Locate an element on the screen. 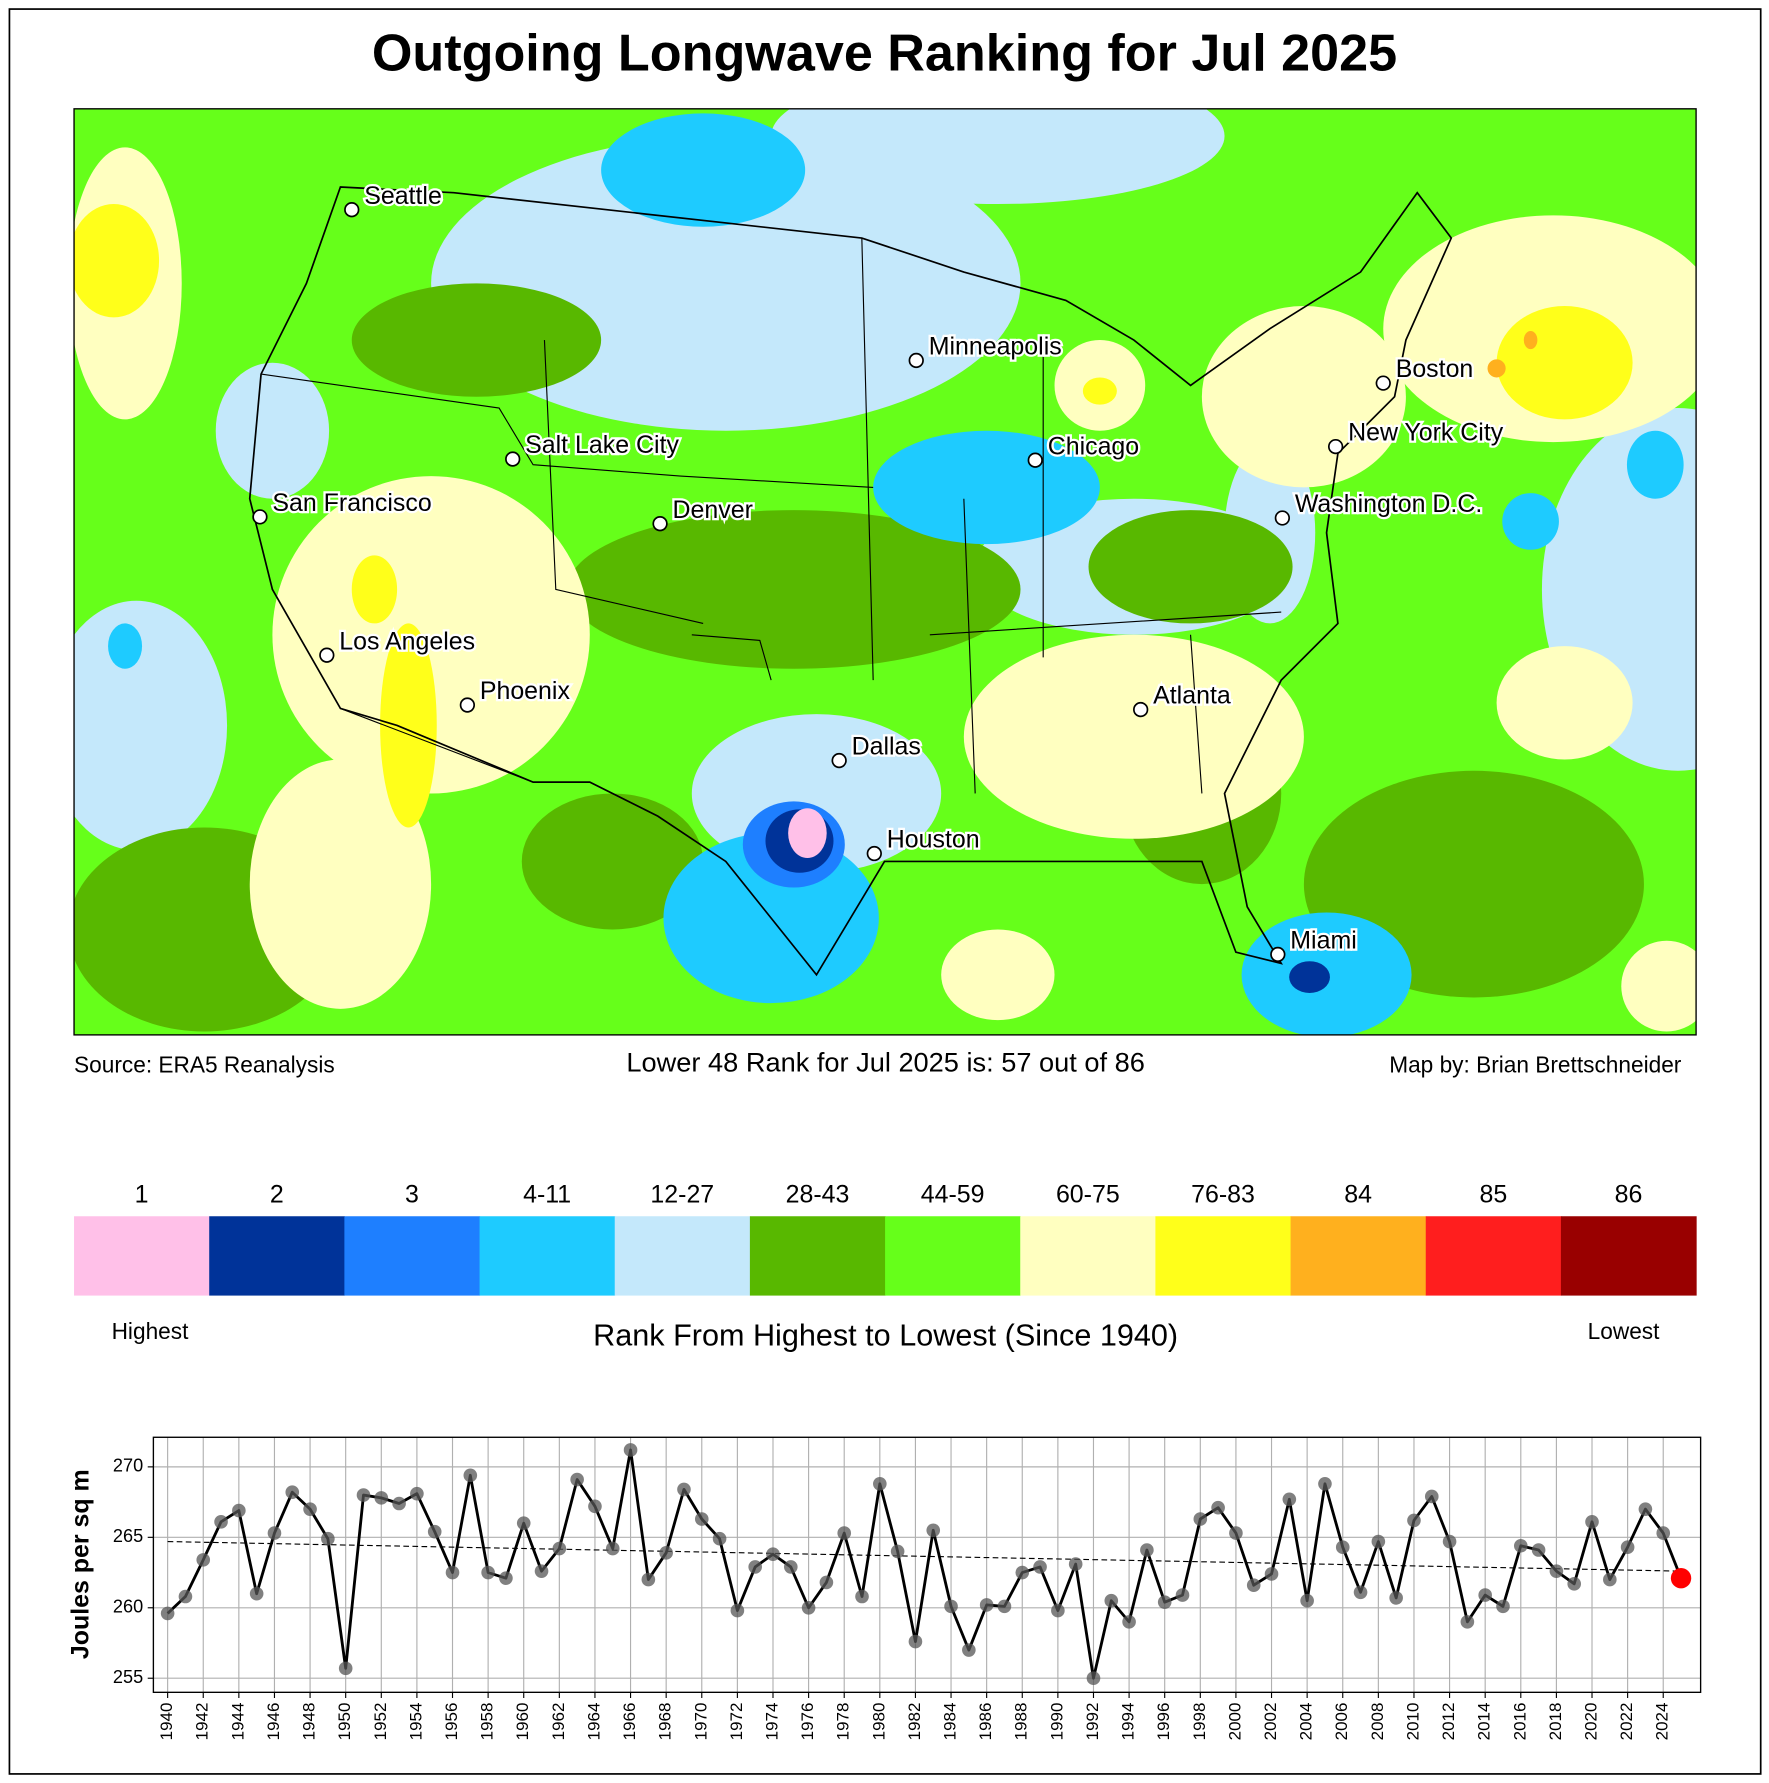  x-tick-label: 2014 is located at coordinates (1484, 1722).